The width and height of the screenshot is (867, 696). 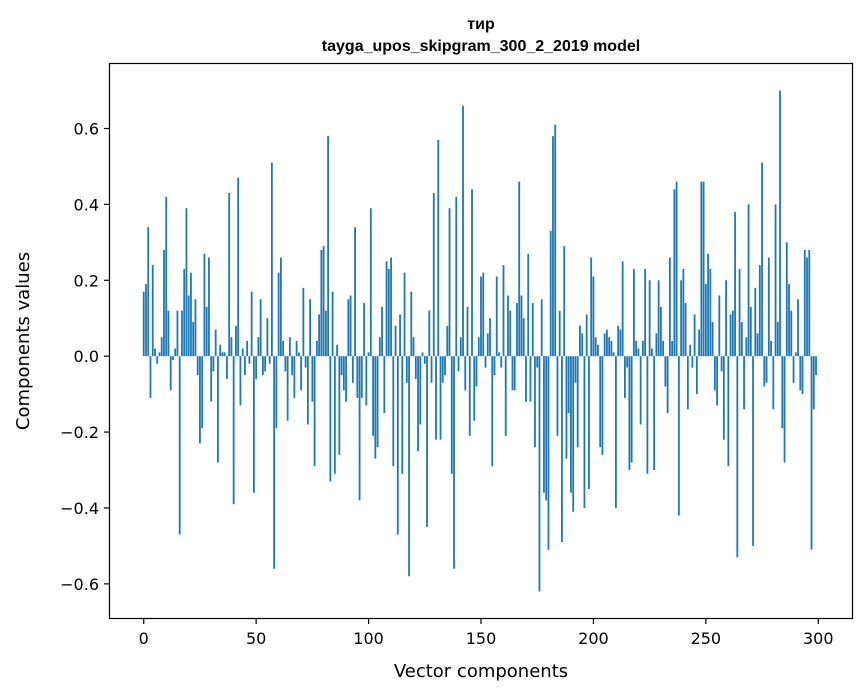 I want to click on y-tick-label: −0.6, so click(x=79, y=584).